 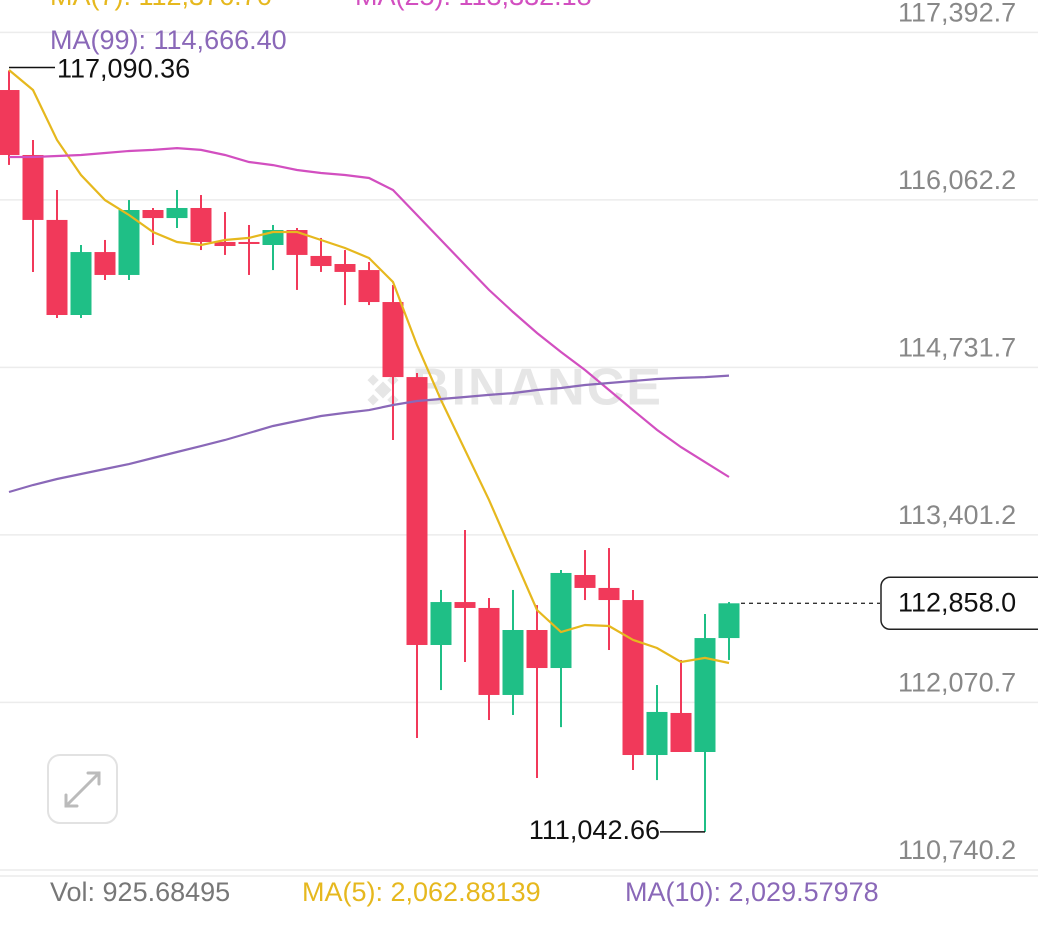 I want to click on expand-button, so click(x=82, y=789).